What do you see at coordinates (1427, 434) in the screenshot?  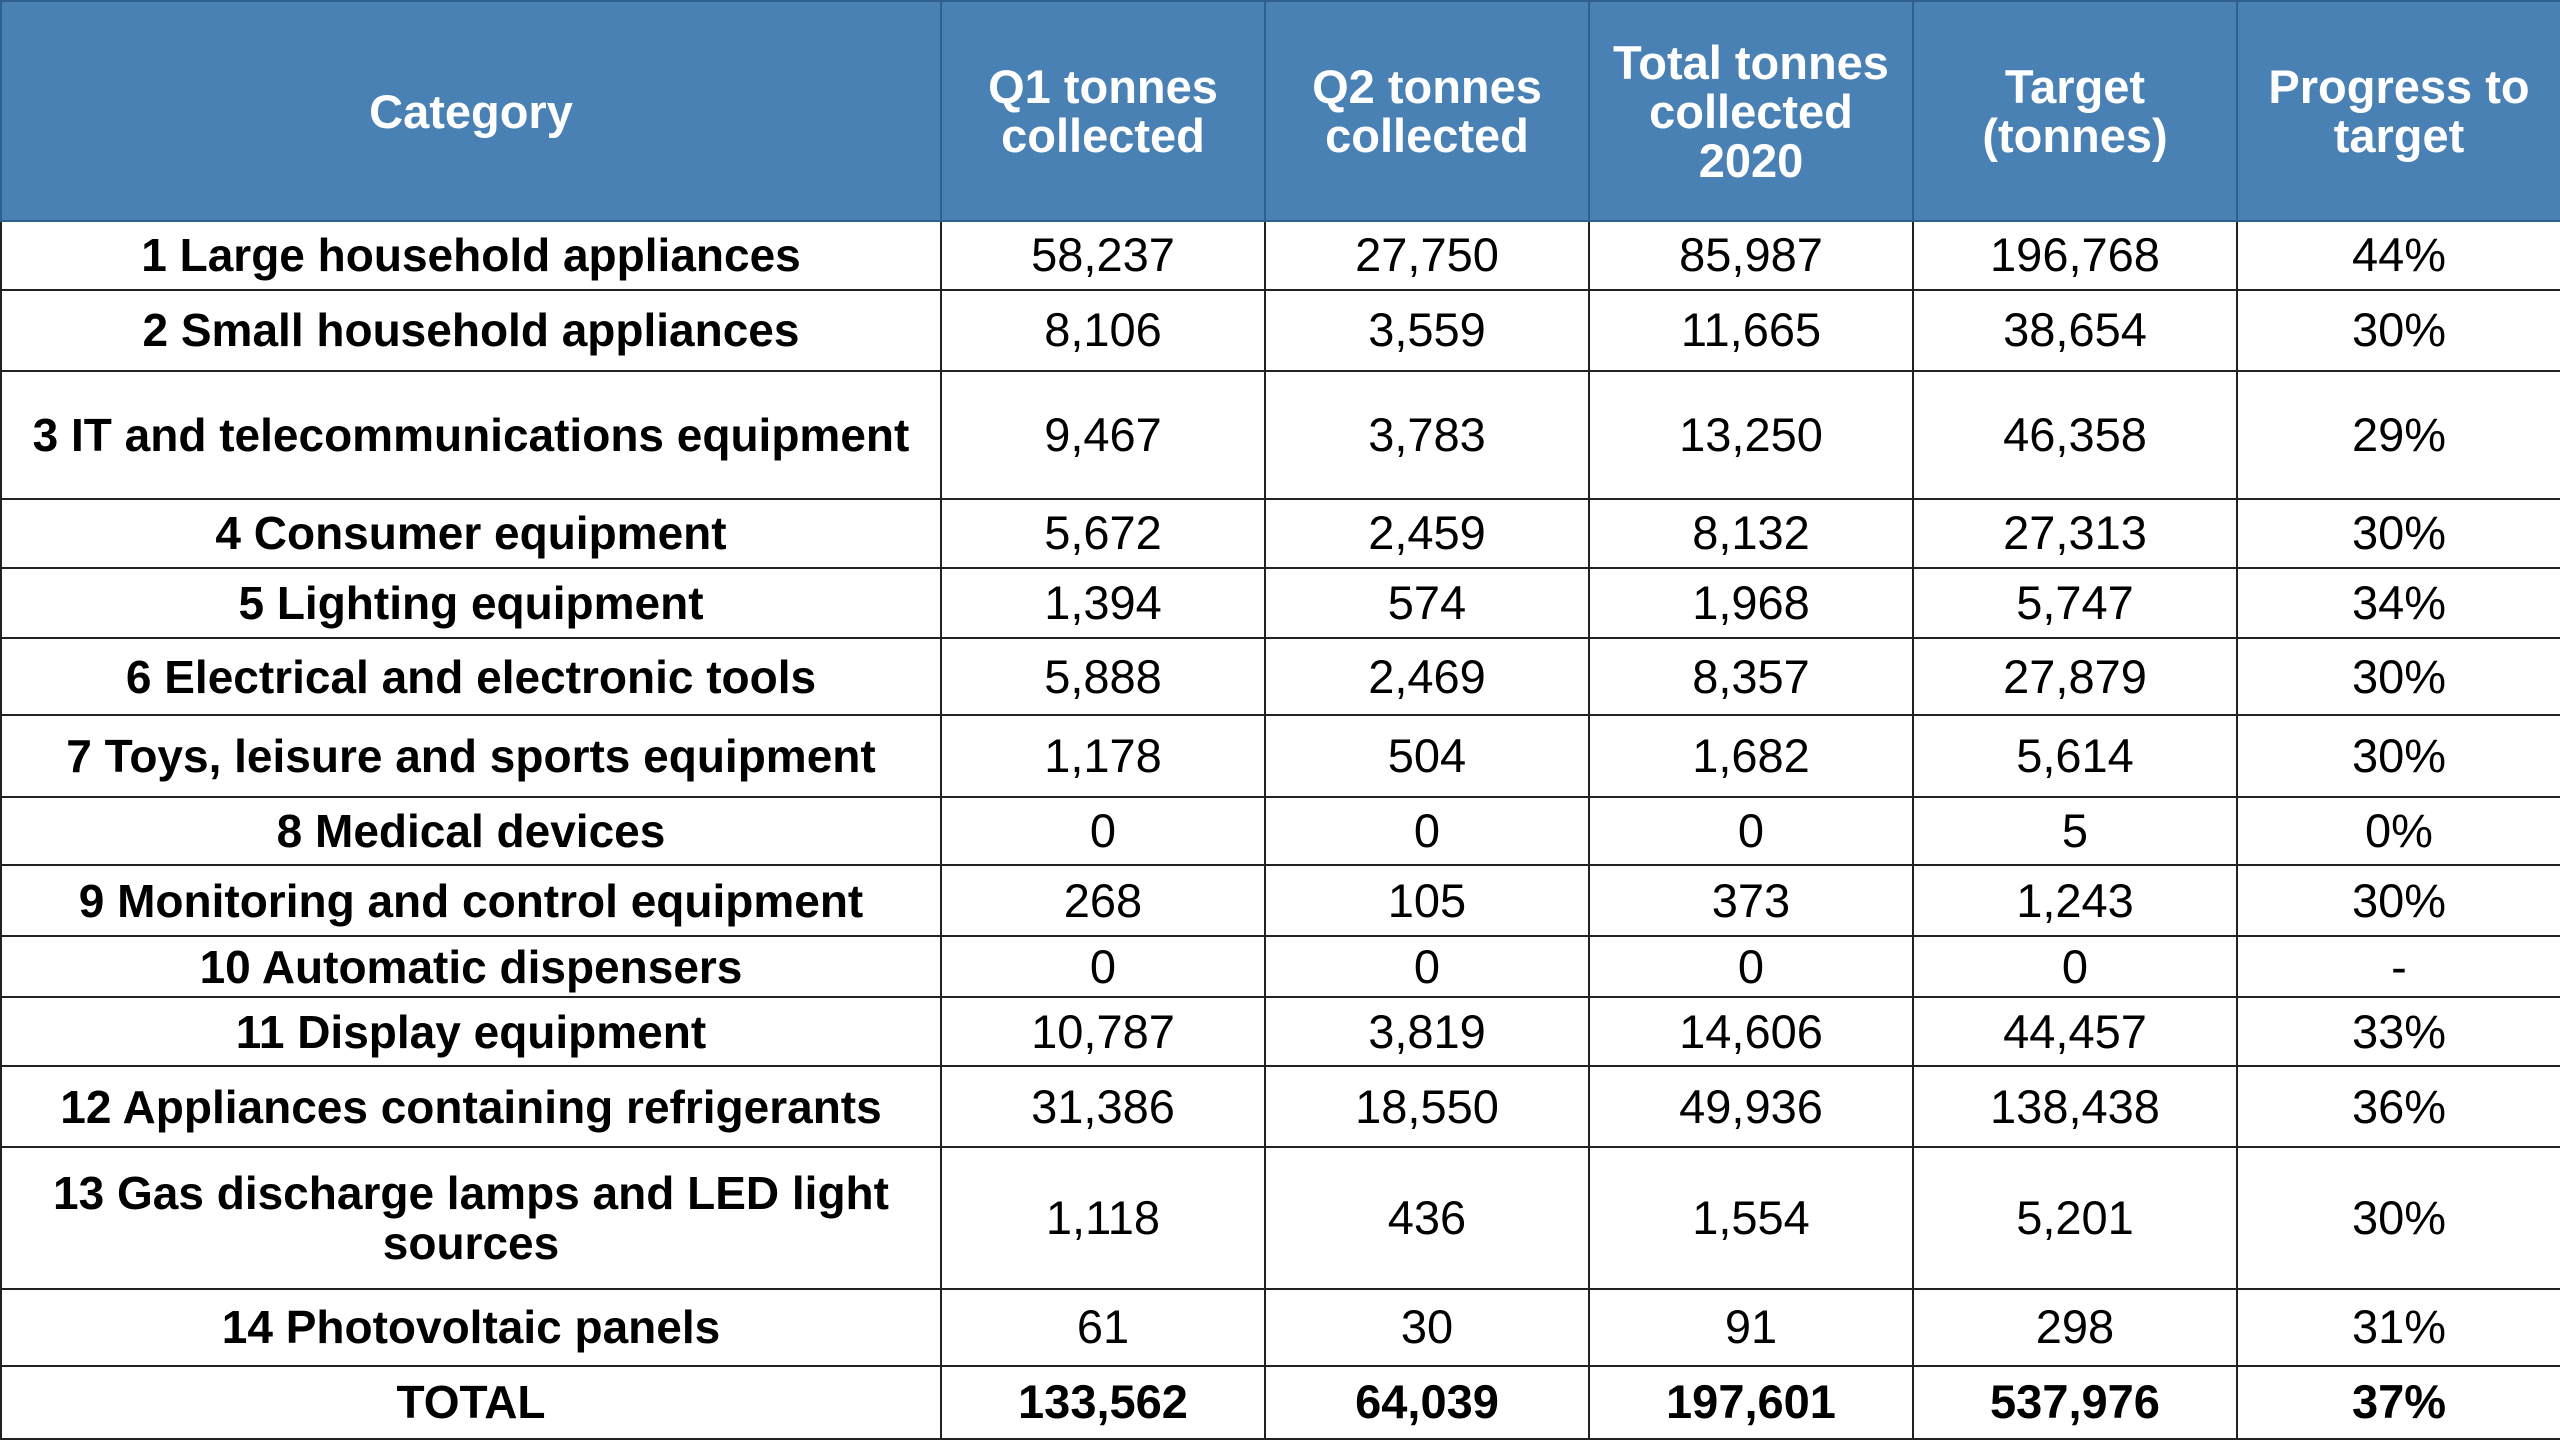 I see `q2-cell: 3,783` at bounding box center [1427, 434].